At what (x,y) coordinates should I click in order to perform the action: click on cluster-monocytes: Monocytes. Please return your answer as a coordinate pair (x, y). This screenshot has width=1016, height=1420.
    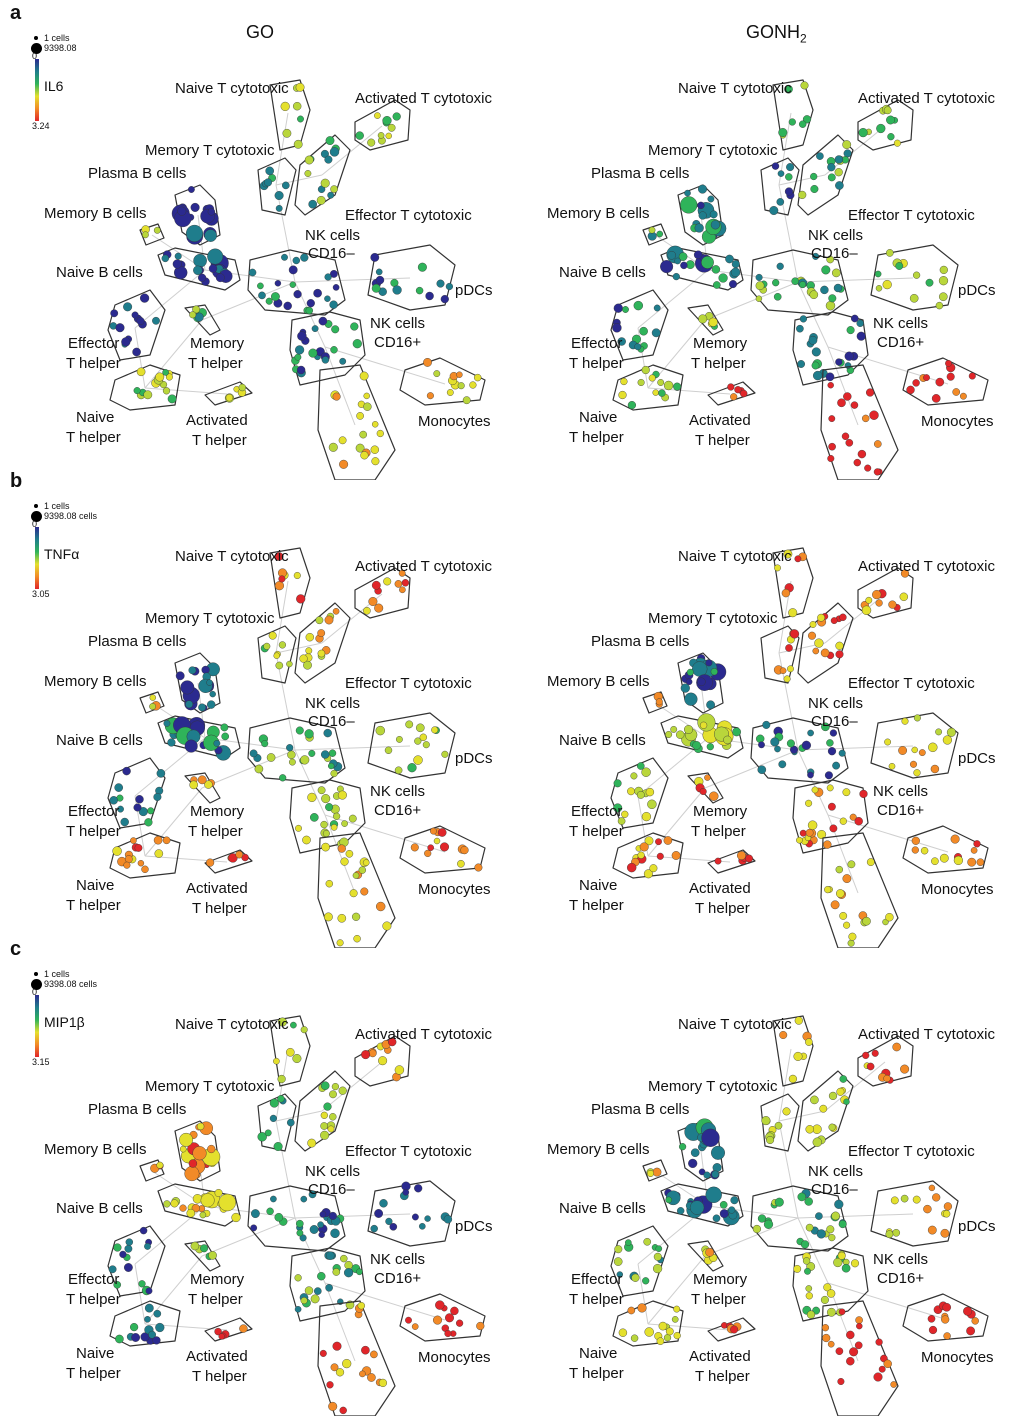
    Looking at the image, I should click on (948, 1329).